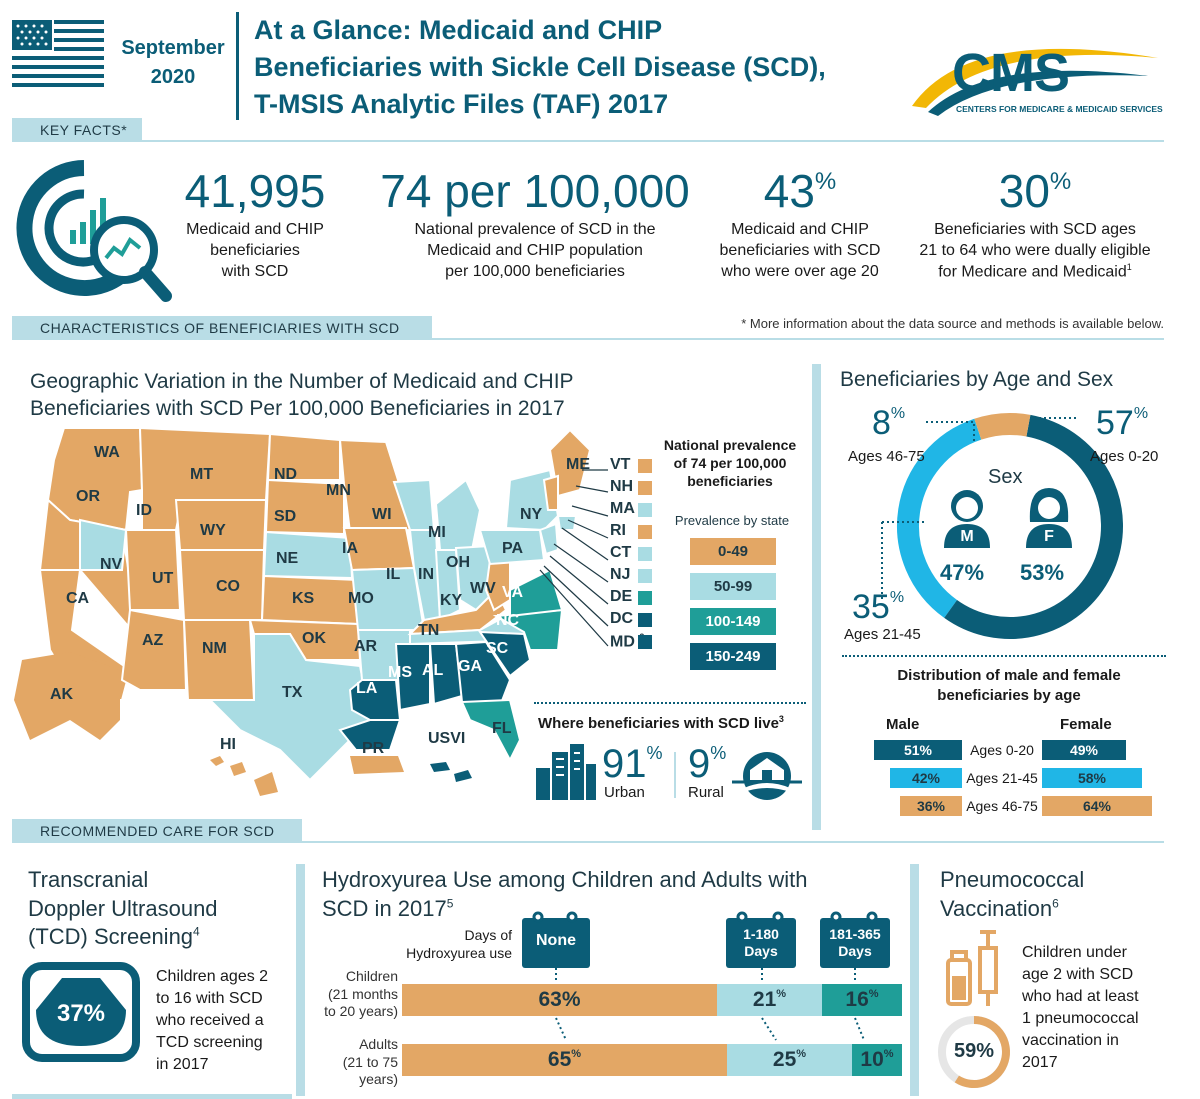  What do you see at coordinates (483, 588) in the screenshot?
I see `state-label-wv: WV` at bounding box center [483, 588].